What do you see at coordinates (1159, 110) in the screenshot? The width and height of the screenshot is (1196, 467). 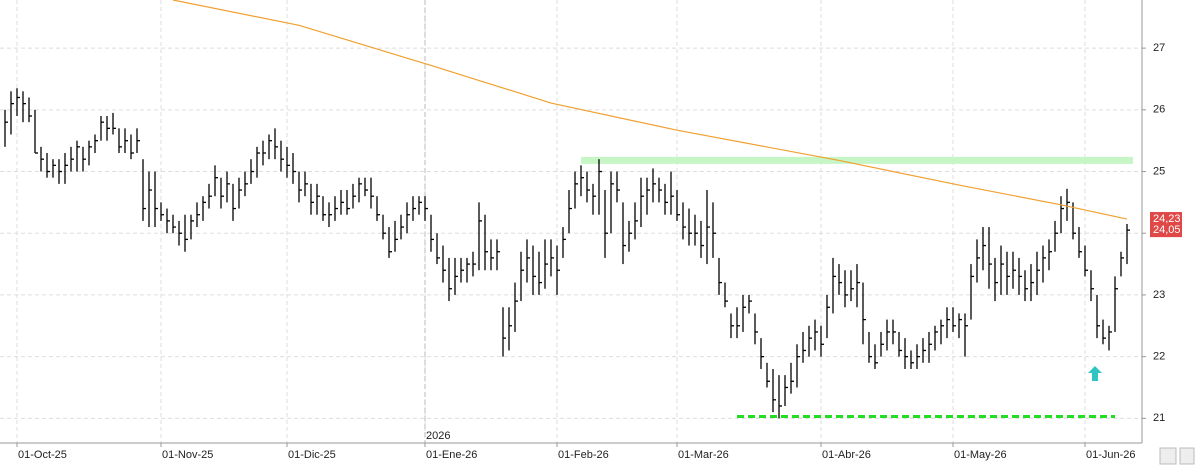 I see `y-tick-label: 26` at bounding box center [1159, 110].